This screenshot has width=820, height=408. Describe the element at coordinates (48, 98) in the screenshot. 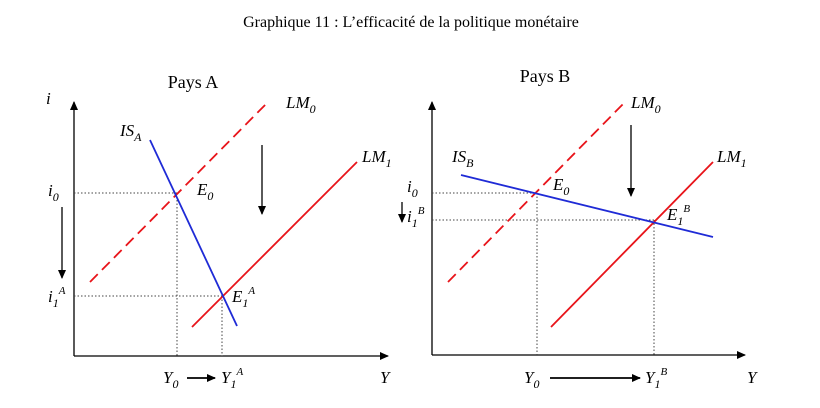

I see `panel-a-y-axis-label: i` at that location.